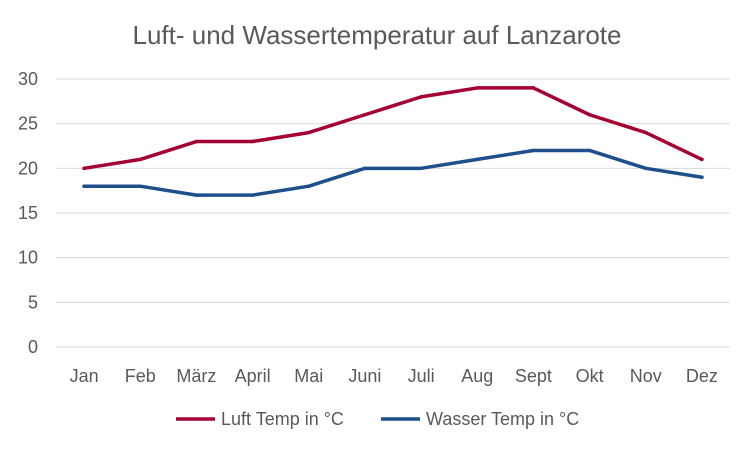 Image resolution: width=754 pixels, height=451 pixels. Describe the element at coordinates (421, 376) in the screenshot. I see `x-tick-label: Juli` at that location.